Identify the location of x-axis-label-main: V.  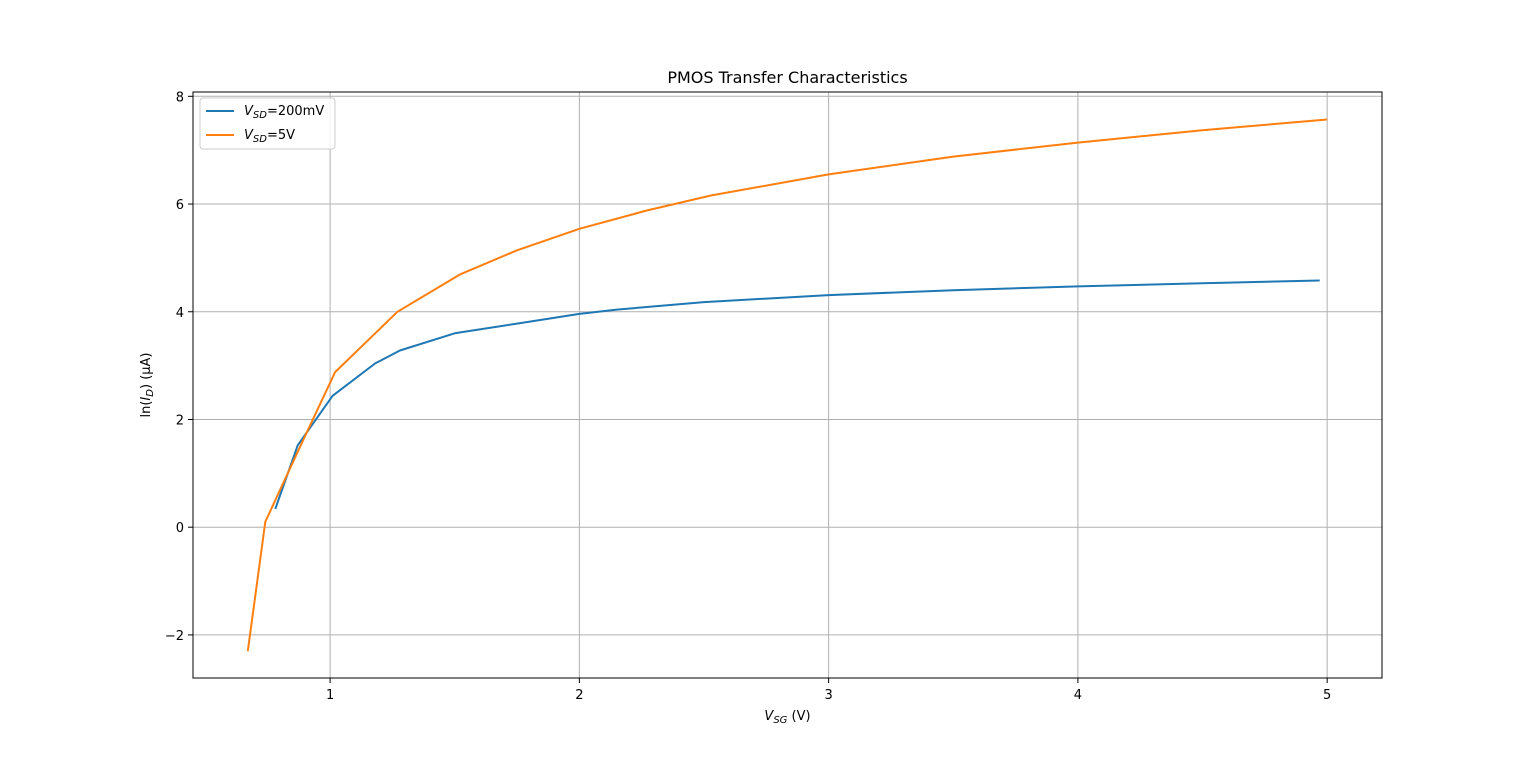
(769, 716).